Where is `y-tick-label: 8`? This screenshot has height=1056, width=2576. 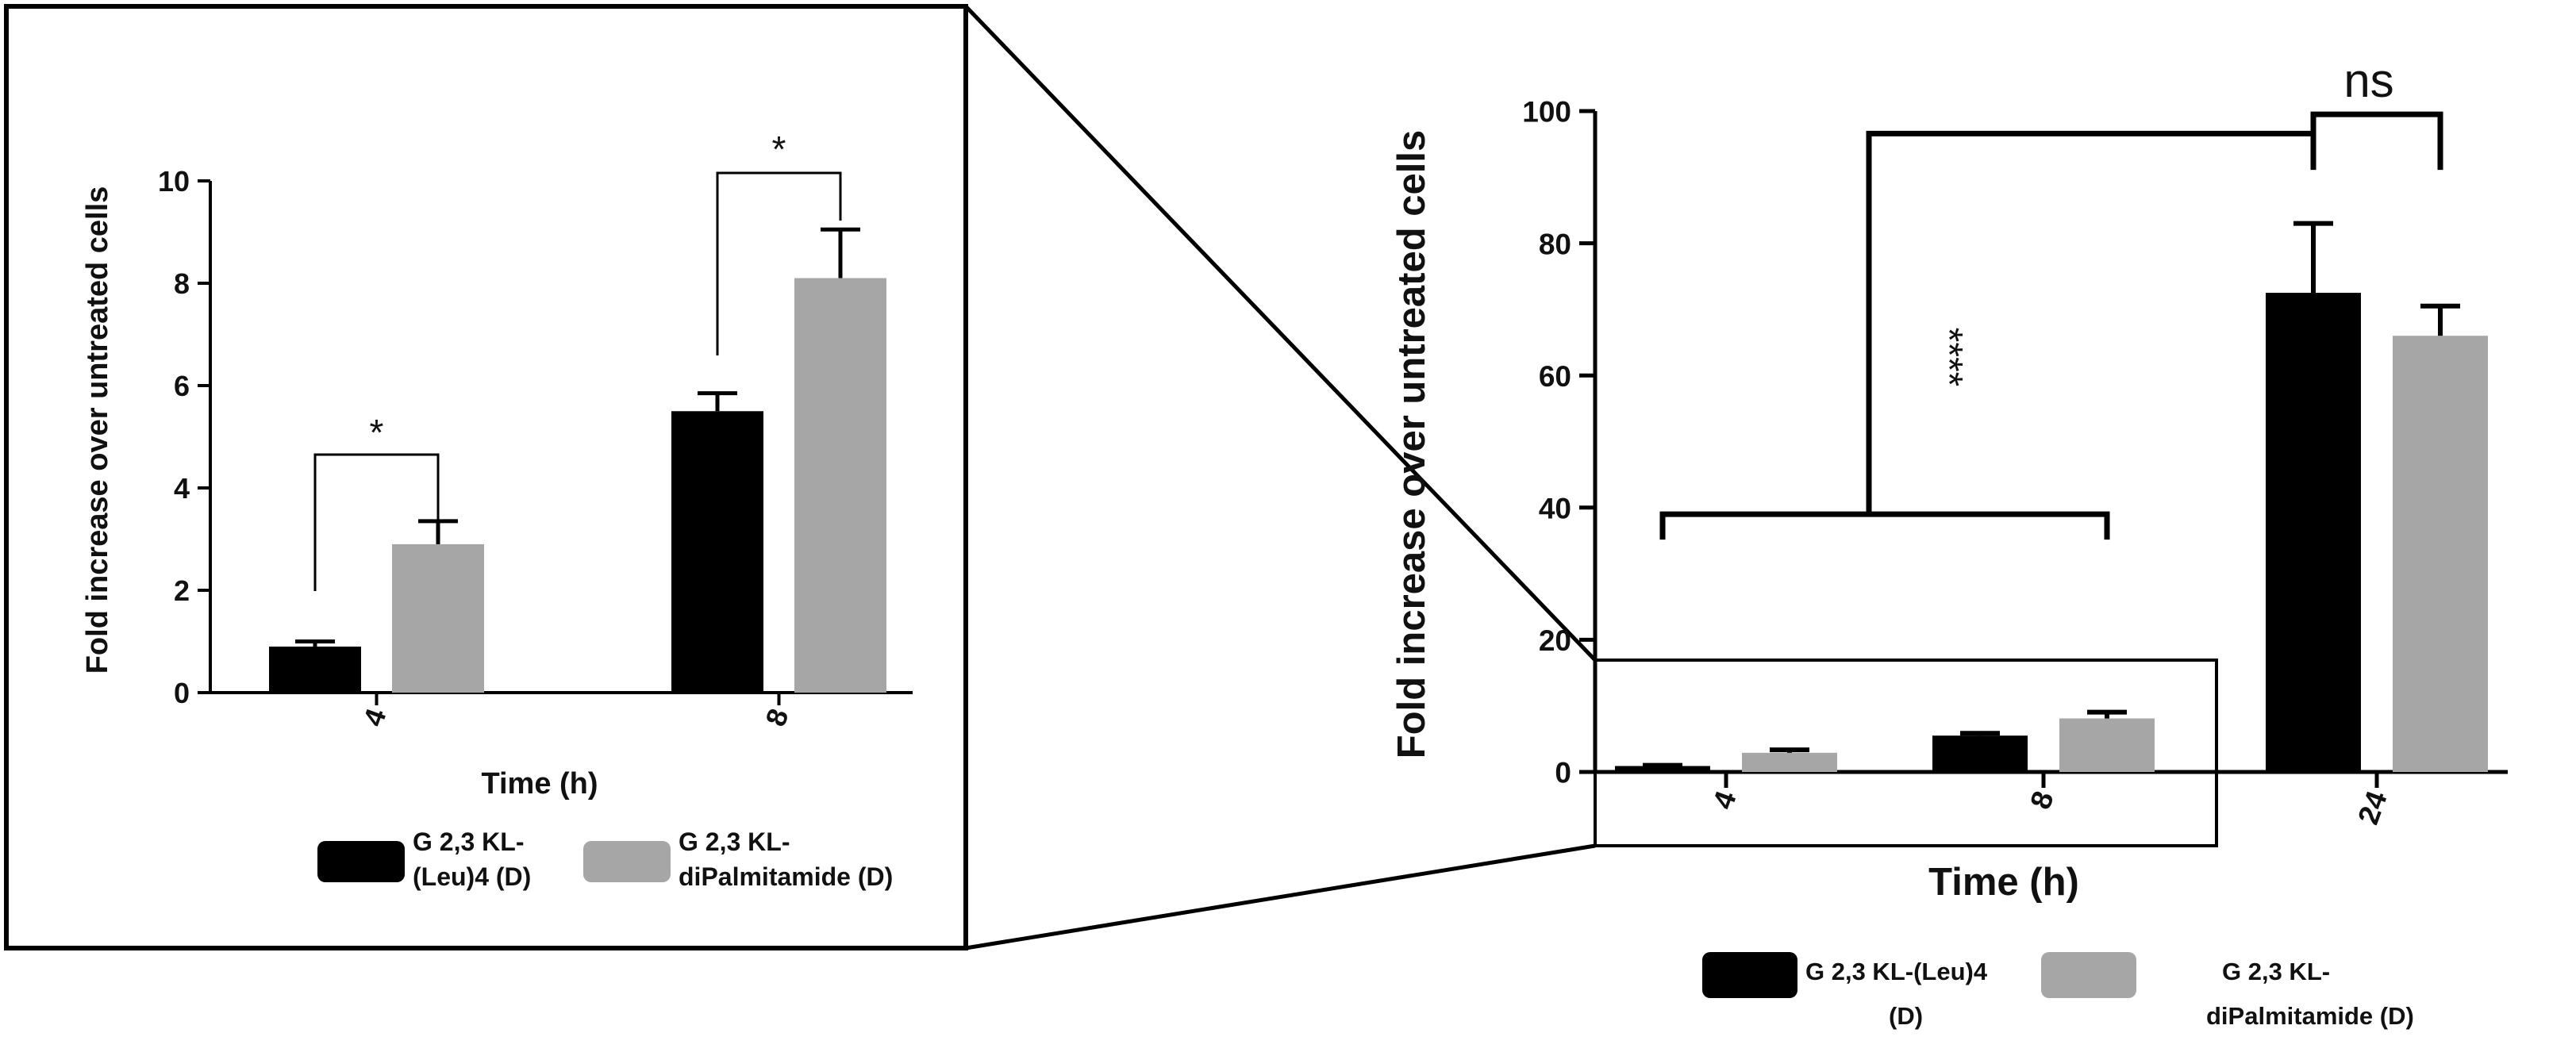
y-tick-label: 8 is located at coordinates (182, 283).